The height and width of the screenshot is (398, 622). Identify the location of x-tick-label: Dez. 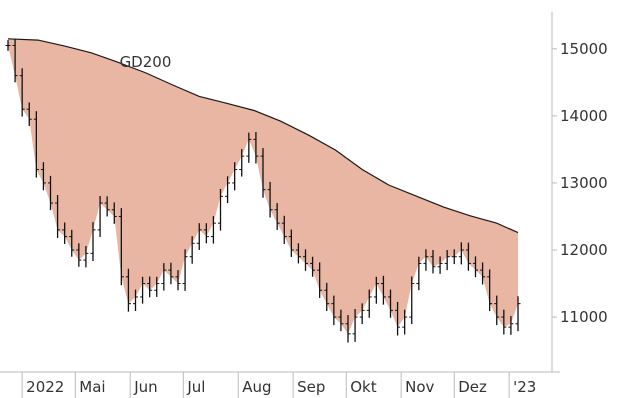
(472, 387).